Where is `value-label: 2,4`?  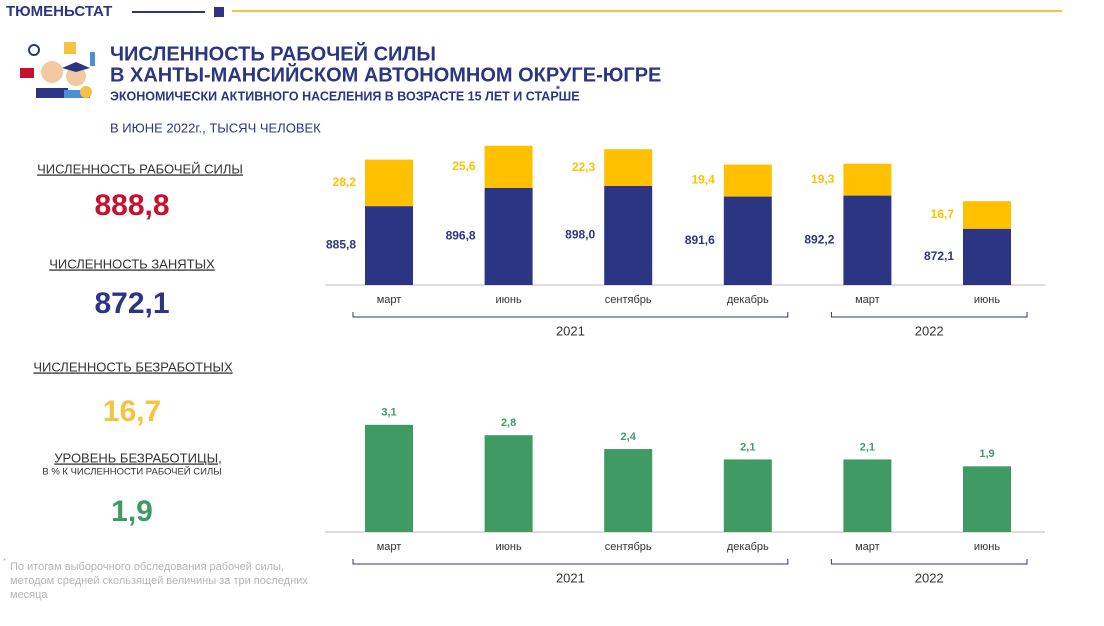 value-label: 2,4 is located at coordinates (629, 437).